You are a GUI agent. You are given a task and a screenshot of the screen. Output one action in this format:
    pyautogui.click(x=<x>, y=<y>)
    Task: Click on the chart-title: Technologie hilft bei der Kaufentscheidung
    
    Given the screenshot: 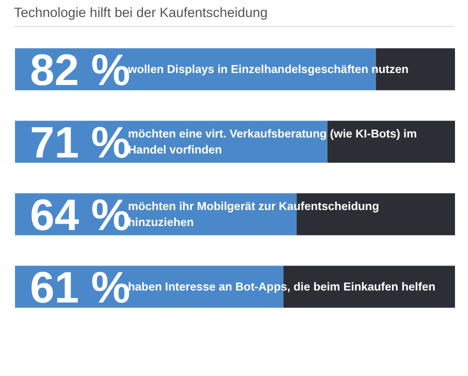 What is the action you would take?
    pyautogui.click(x=141, y=12)
    